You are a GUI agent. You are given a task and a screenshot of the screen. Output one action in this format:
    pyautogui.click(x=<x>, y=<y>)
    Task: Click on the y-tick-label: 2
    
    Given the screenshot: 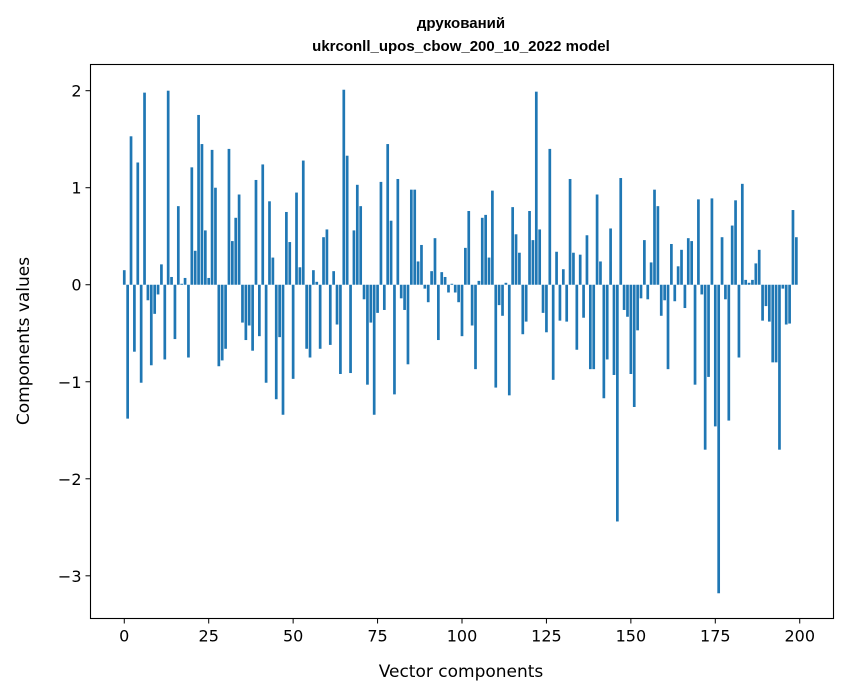 What is the action you would take?
    pyautogui.click(x=76, y=91)
    